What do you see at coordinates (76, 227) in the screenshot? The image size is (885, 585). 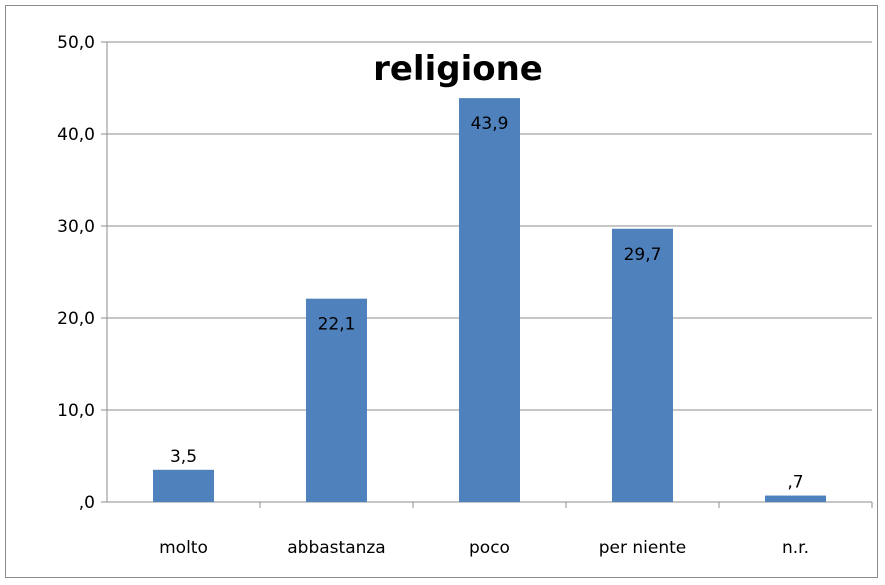 I see `y-tick-label: 30,0` at bounding box center [76, 227].